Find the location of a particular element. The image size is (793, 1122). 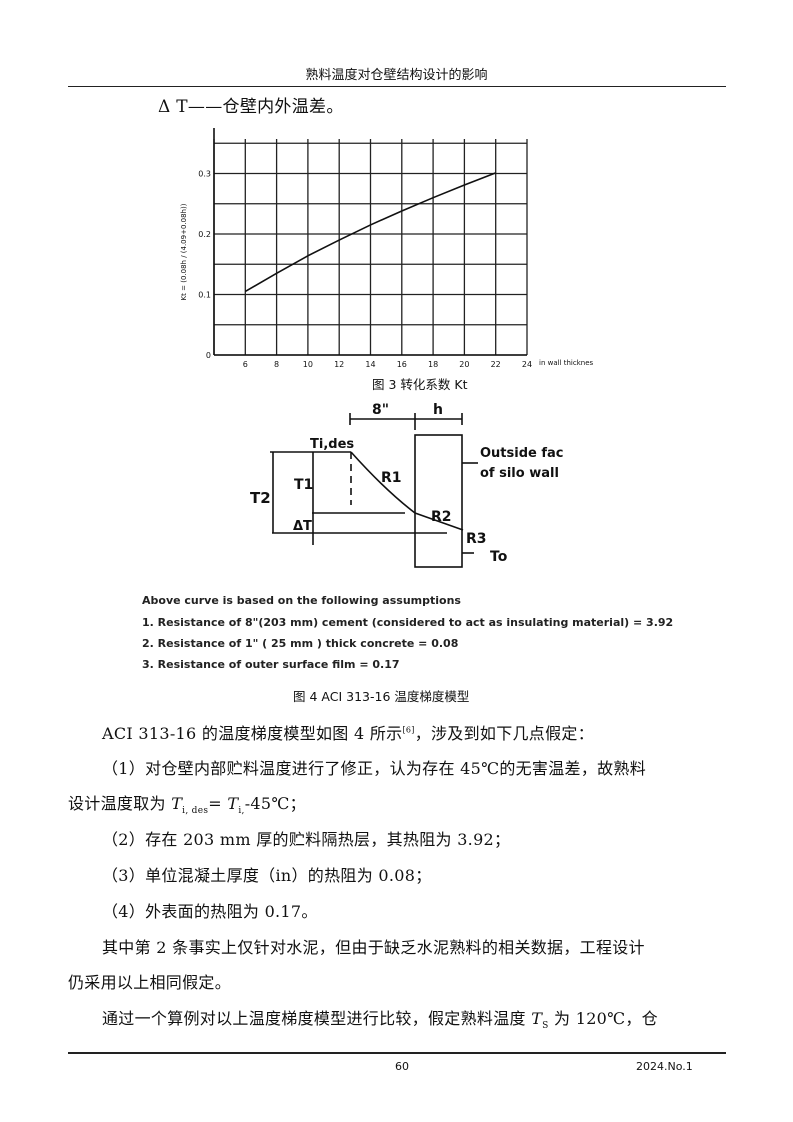

label-r1: R1 is located at coordinates (391, 478).